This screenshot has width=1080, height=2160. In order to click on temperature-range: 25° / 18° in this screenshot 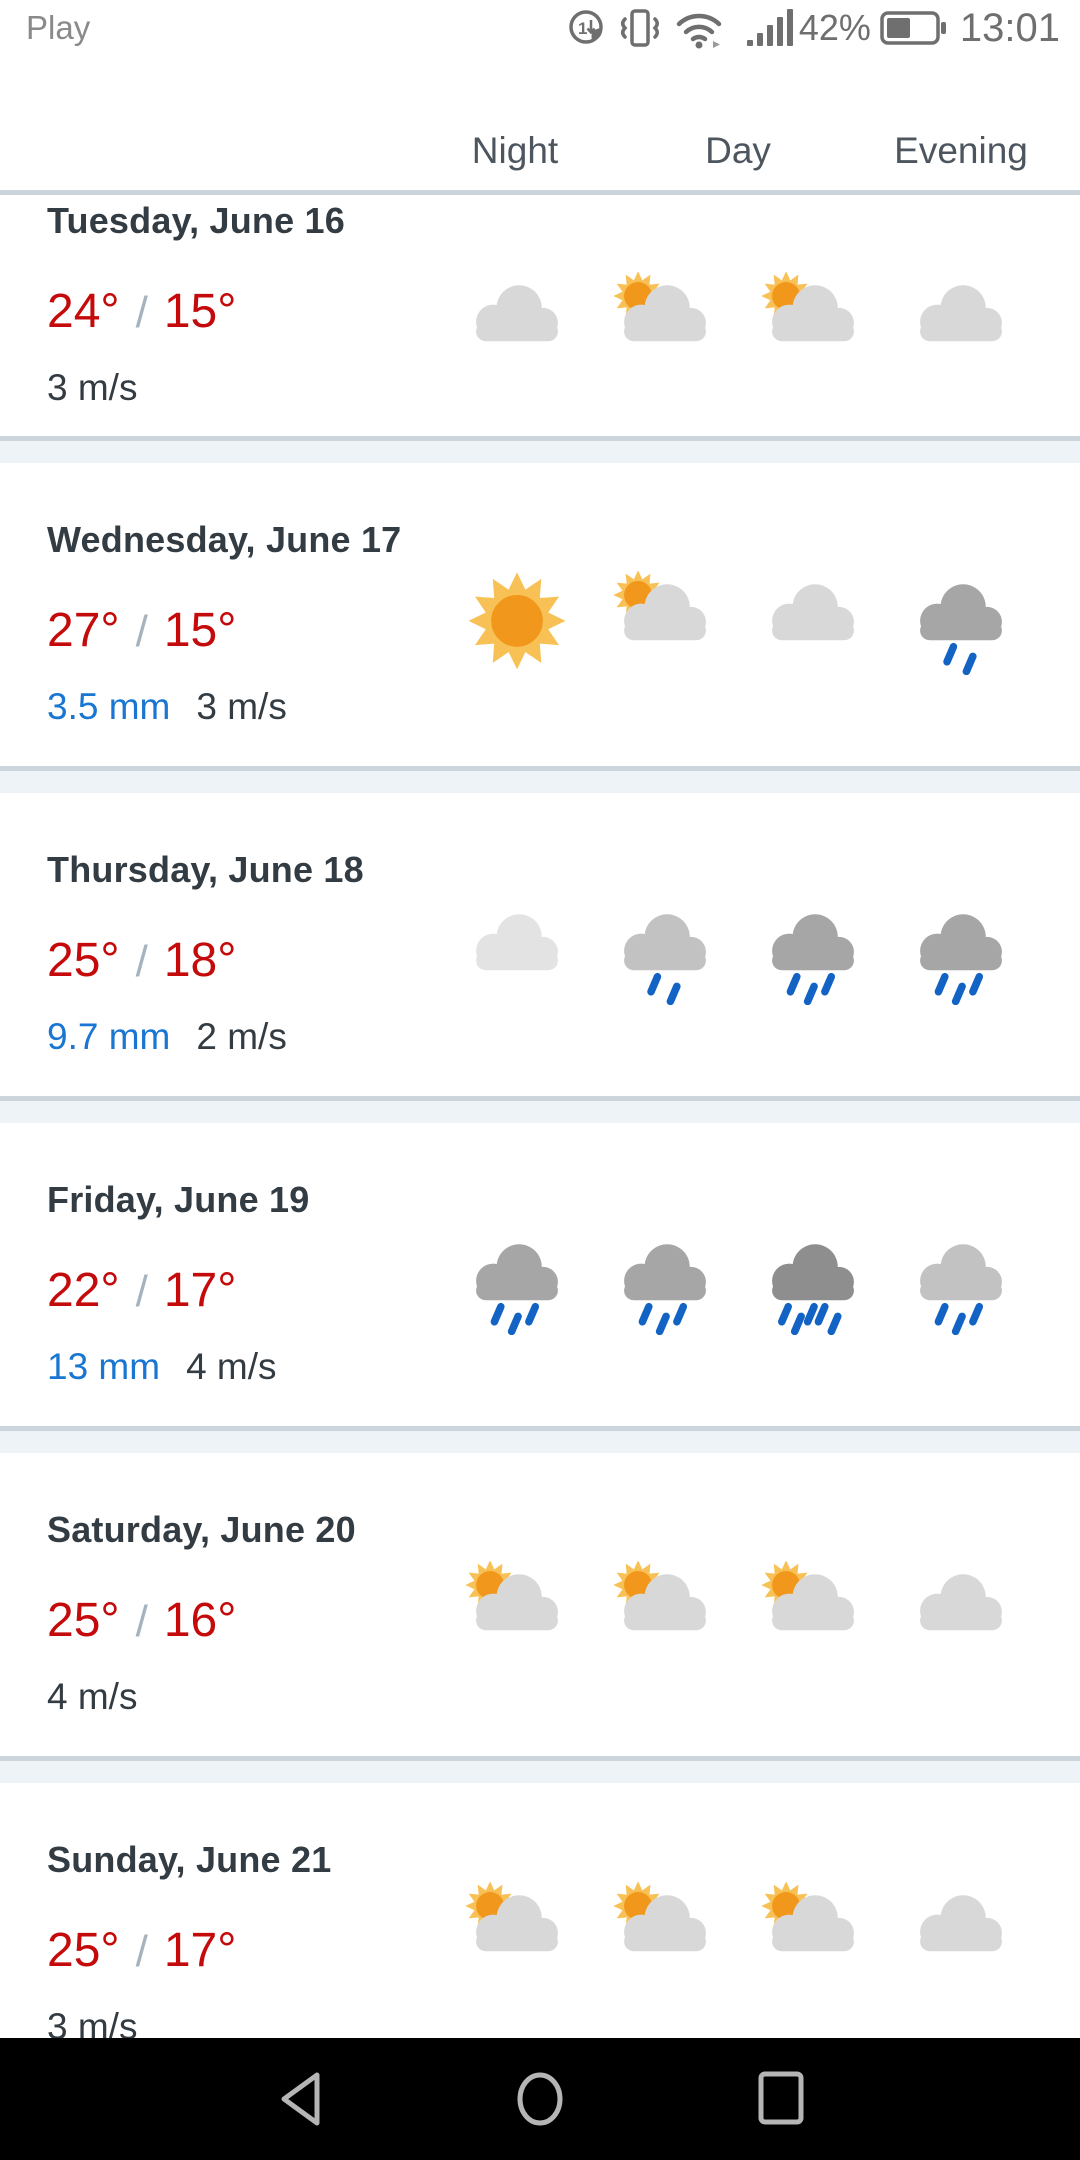, I will do `click(563, 960)`.